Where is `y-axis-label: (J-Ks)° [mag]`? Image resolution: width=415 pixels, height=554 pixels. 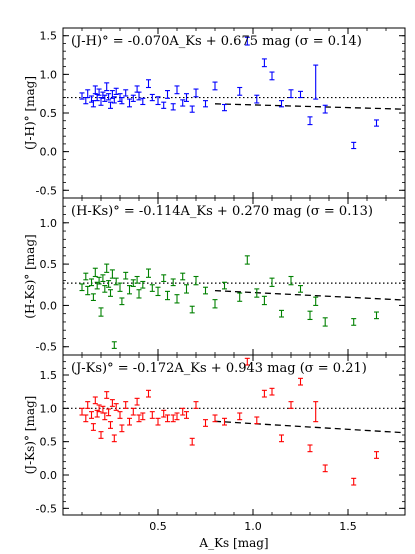
y-axis-label: (J-Ks)° [mag] is located at coordinates (30, 435).